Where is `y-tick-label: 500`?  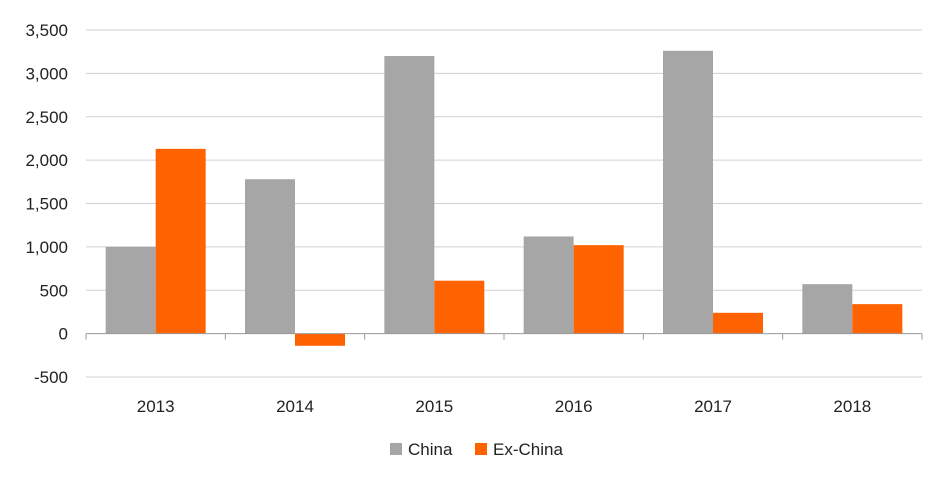
y-tick-label: 500 is located at coordinates (54, 290).